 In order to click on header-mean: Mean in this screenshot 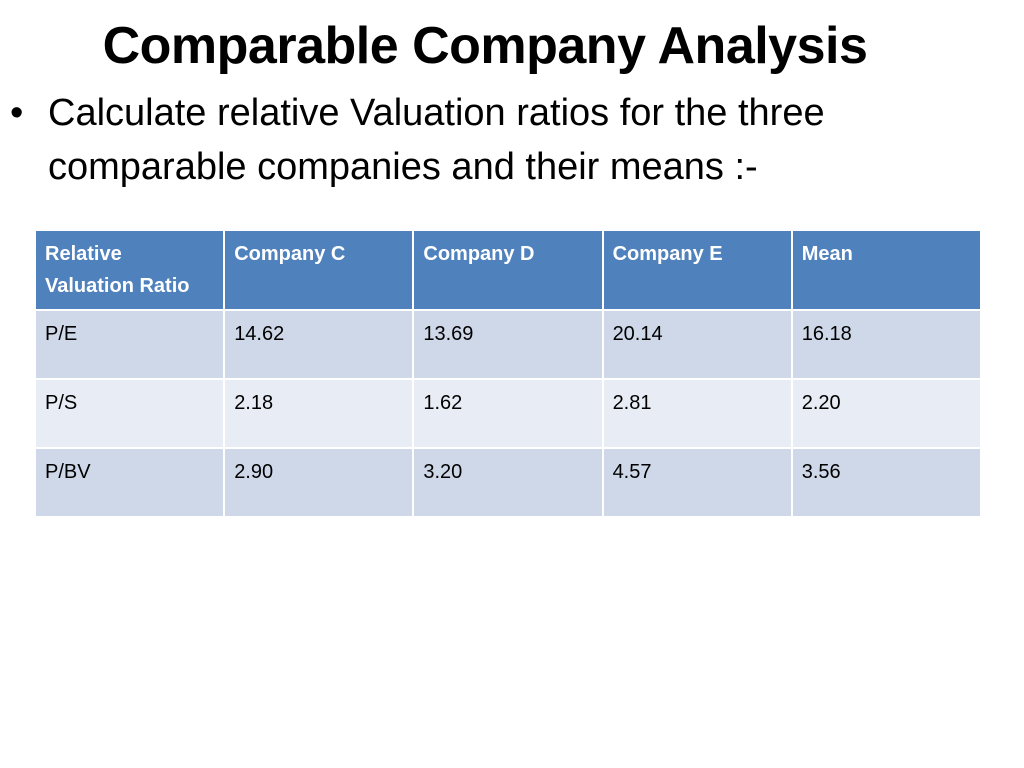, I will do `click(886, 270)`.